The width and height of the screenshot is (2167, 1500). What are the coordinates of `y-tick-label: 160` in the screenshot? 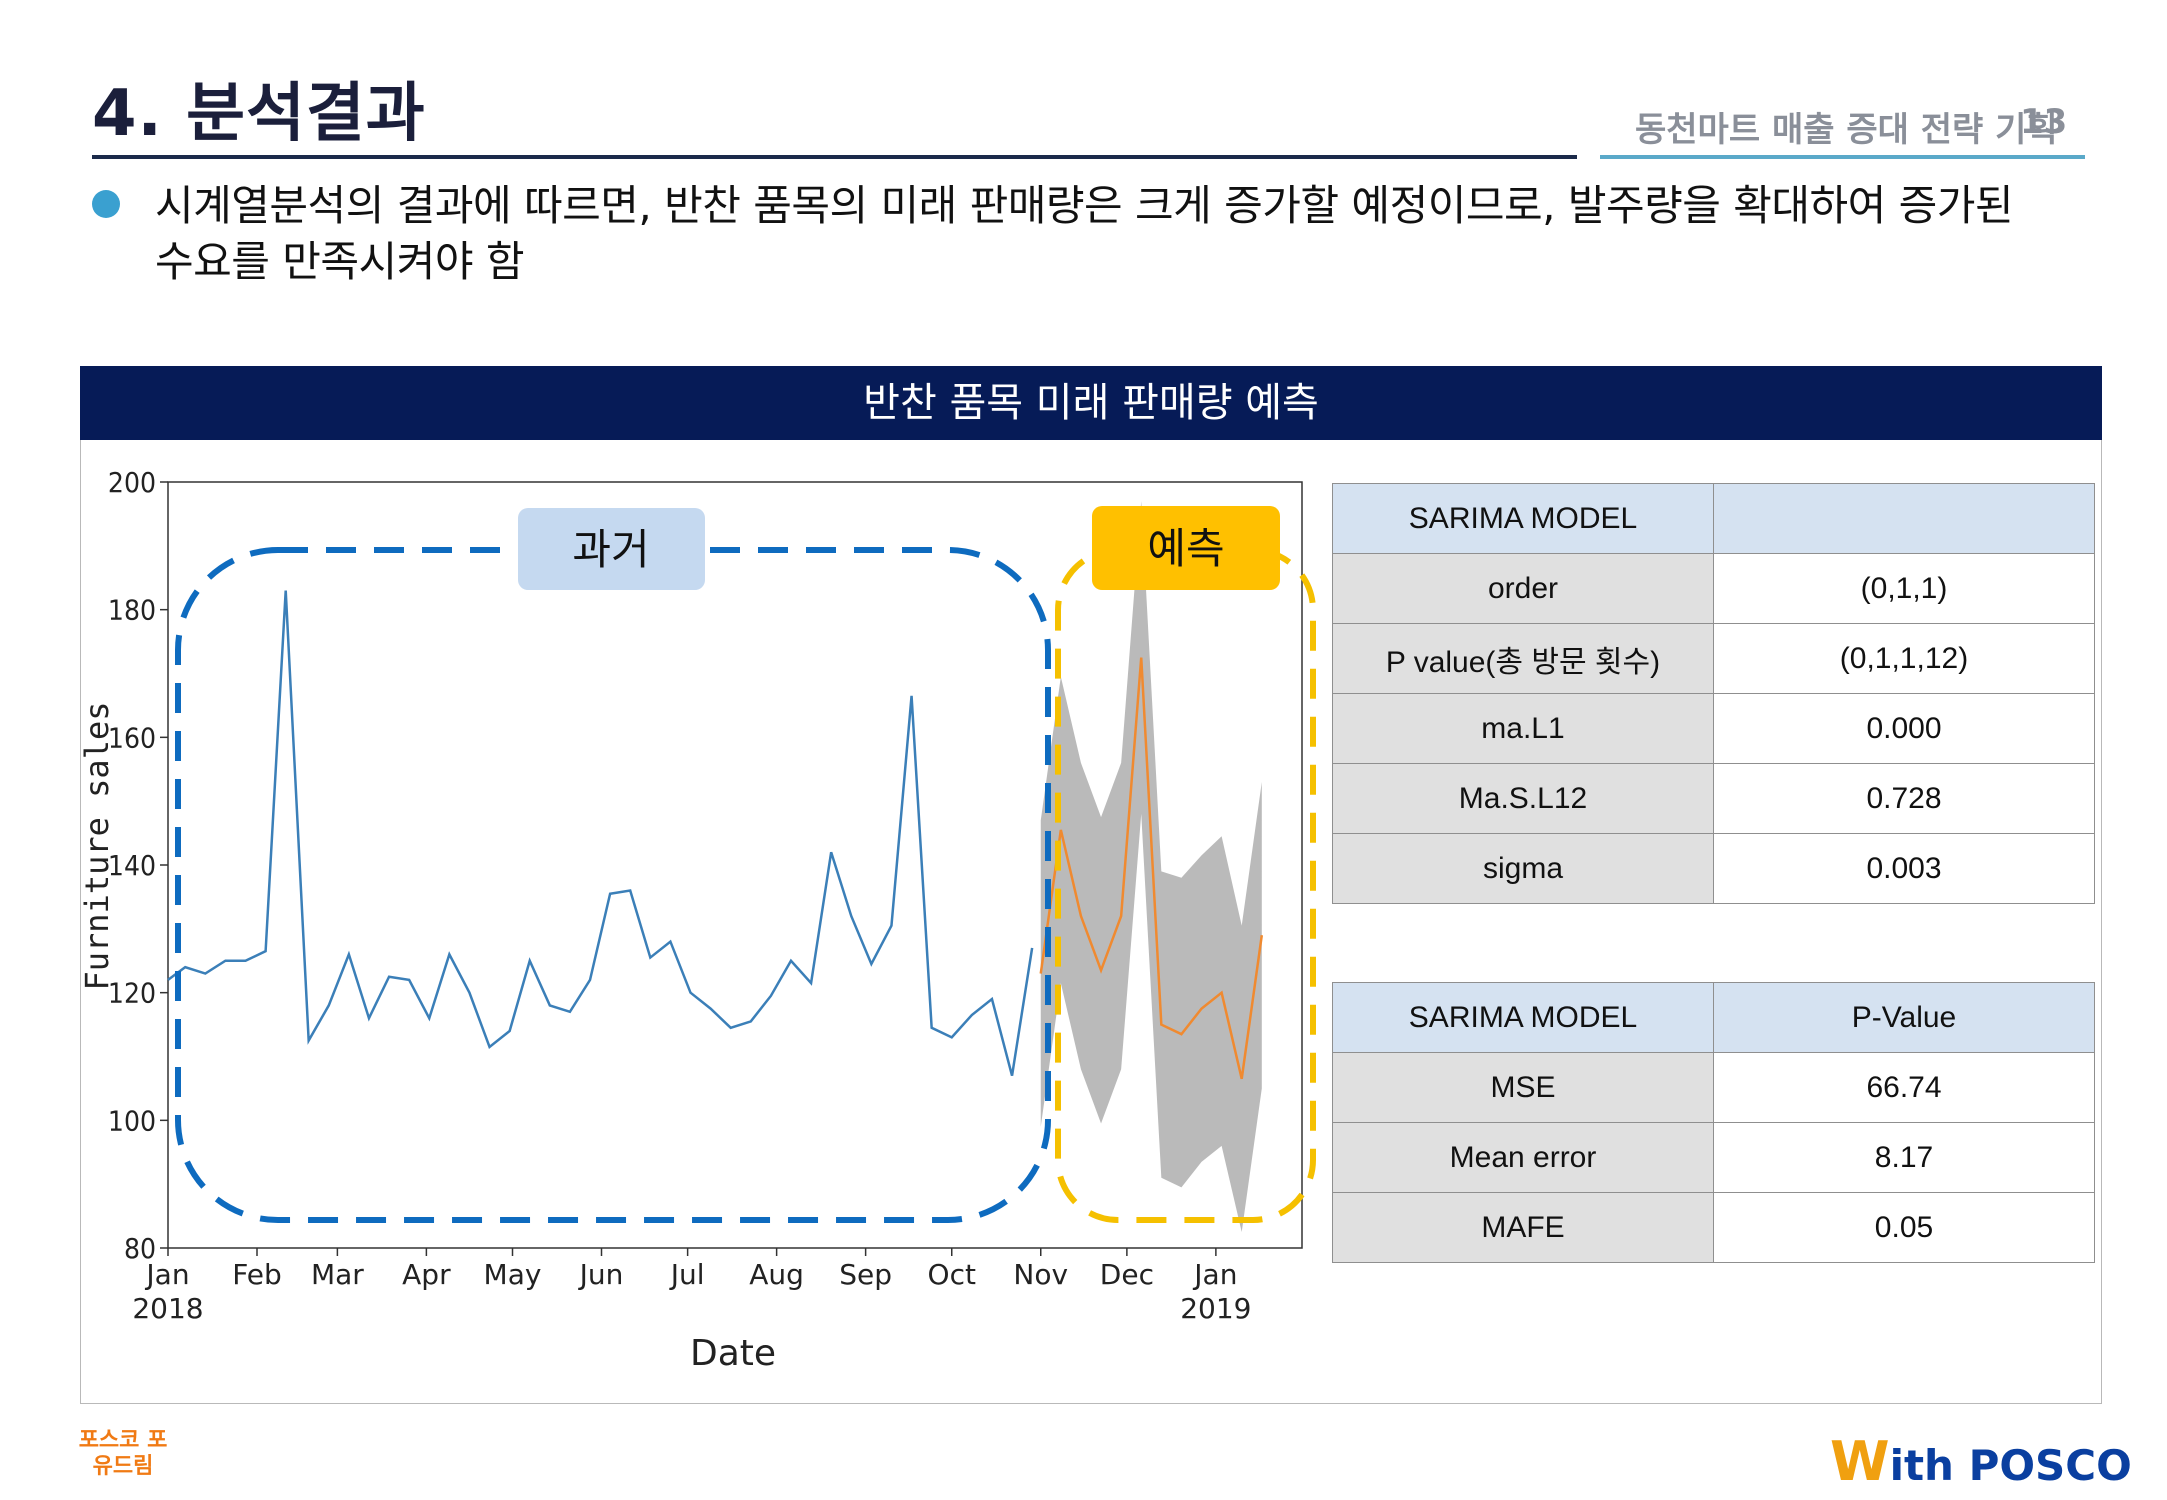 It's located at (132, 737).